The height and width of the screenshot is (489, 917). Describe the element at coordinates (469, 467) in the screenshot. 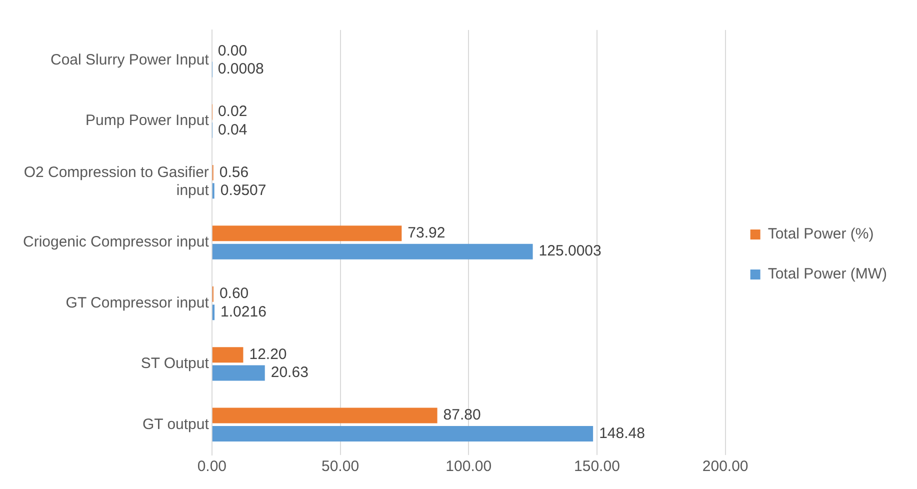

I see `x-tick-label: 100.00` at that location.